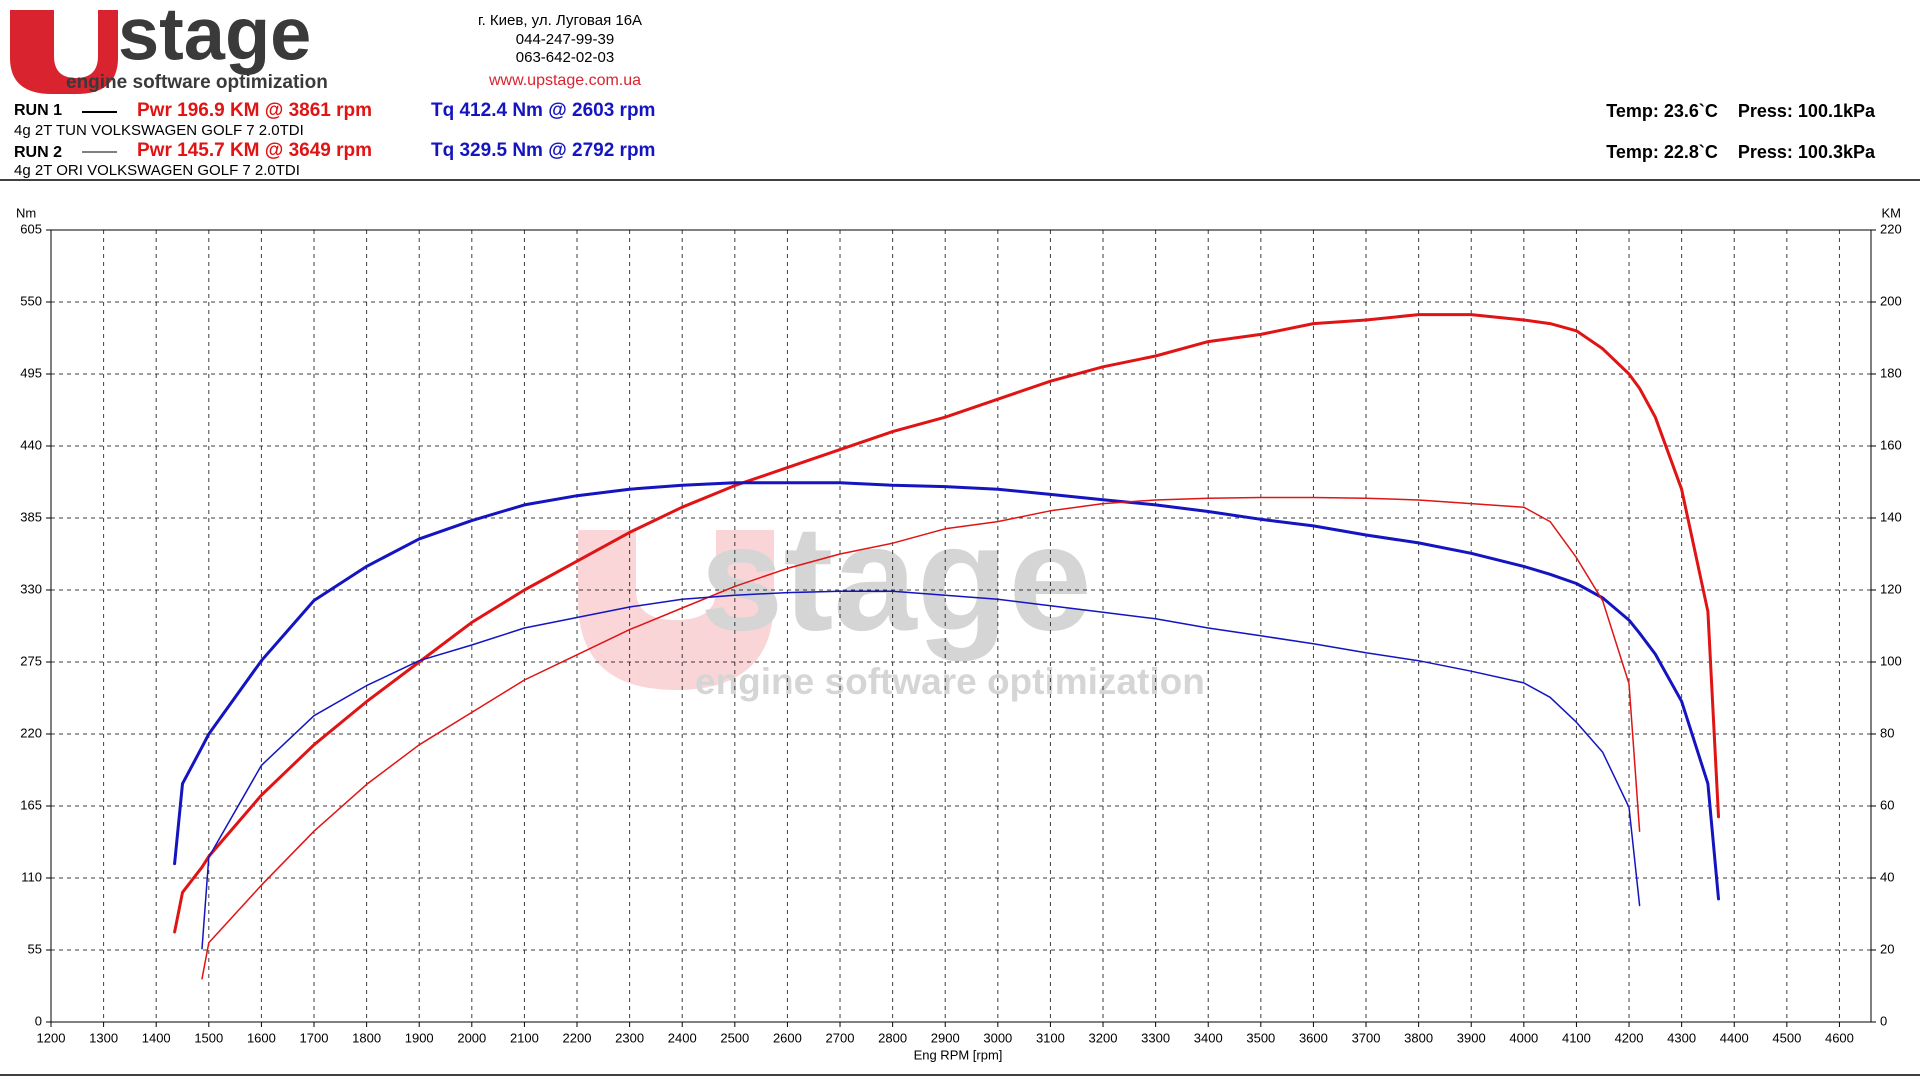 The image size is (1920, 1080). I want to click on y2-tick-label: 220, so click(1891, 228).